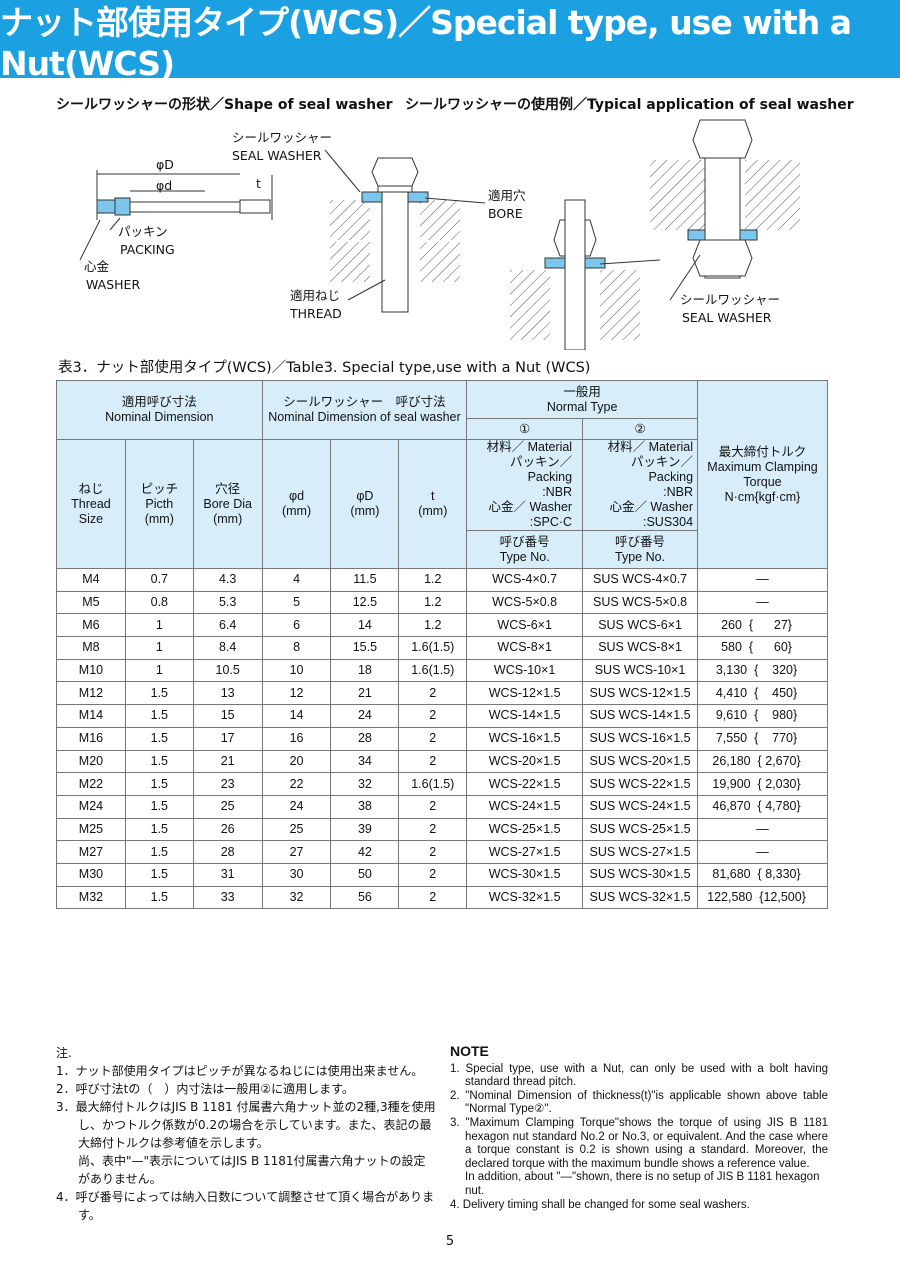 The height and width of the screenshot is (1273, 900). Describe the element at coordinates (640, 738) in the screenshot. I see `table-cell: SUS WCS-16×1.5` at that location.